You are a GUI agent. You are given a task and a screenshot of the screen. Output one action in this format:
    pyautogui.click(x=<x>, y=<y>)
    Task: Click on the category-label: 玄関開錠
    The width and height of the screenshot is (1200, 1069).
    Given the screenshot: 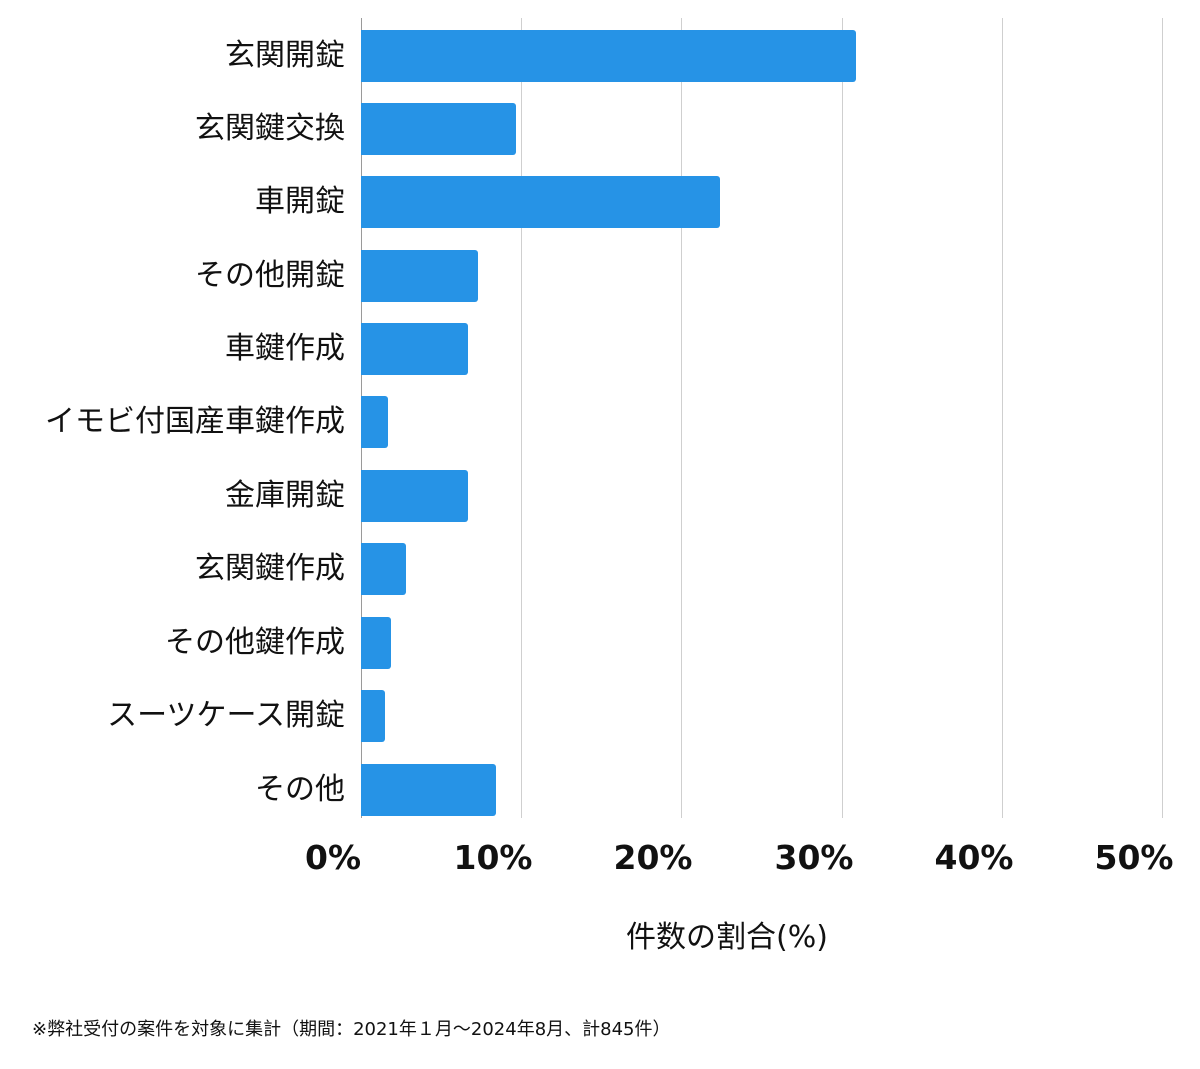 What is the action you would take?
    pyautogui.click(x=285, y=55)
    